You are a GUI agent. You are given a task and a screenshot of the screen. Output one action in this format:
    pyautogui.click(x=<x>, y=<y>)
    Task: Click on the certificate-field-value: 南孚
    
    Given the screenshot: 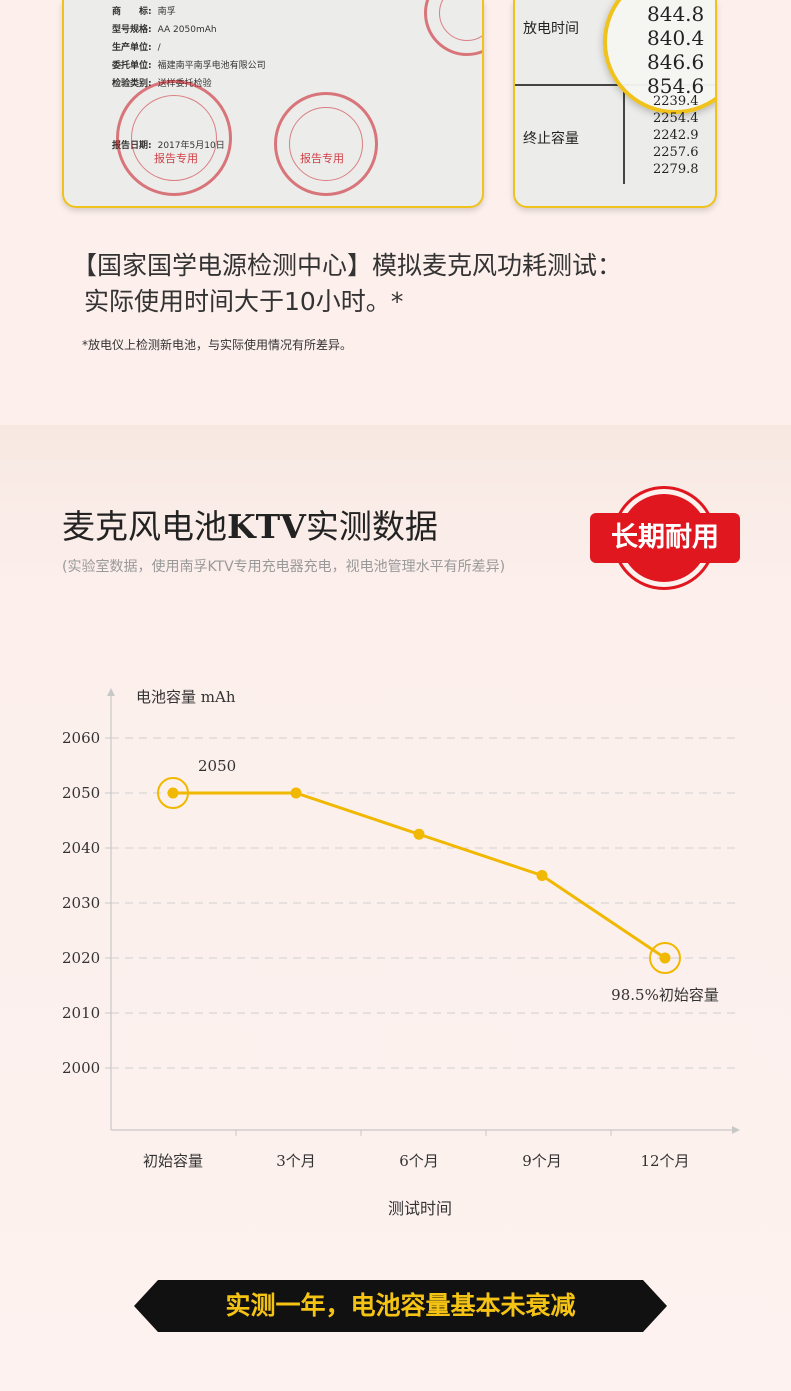 What is the action you would take?
    pyautogui.click(x=166, y=12)
    